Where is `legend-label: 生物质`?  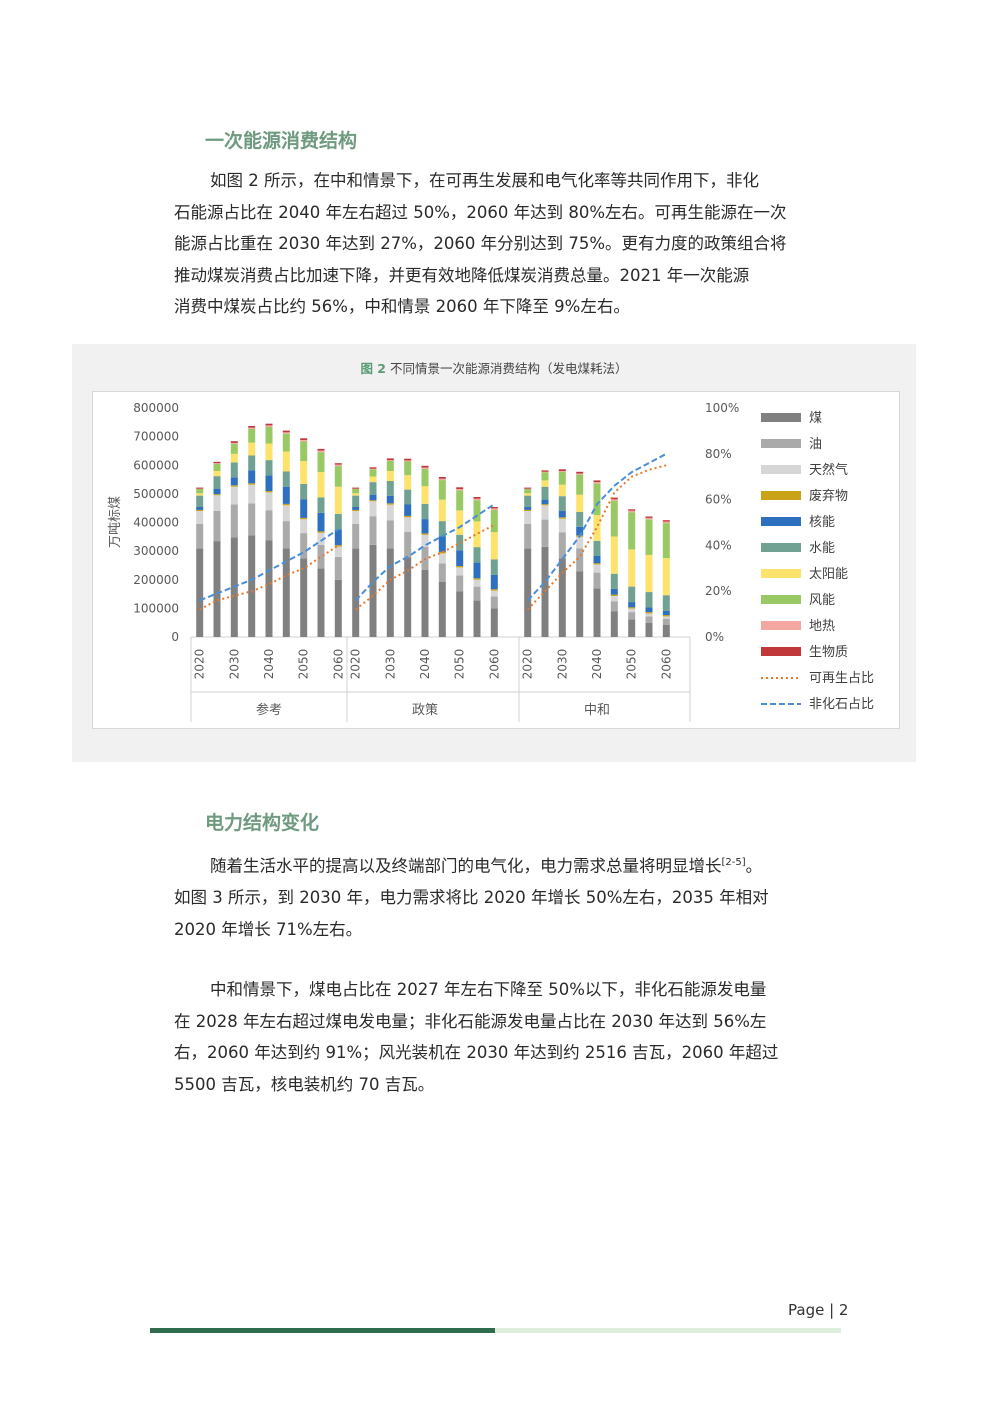 legend-label: 生物质 is located at coordinates (828, 652).